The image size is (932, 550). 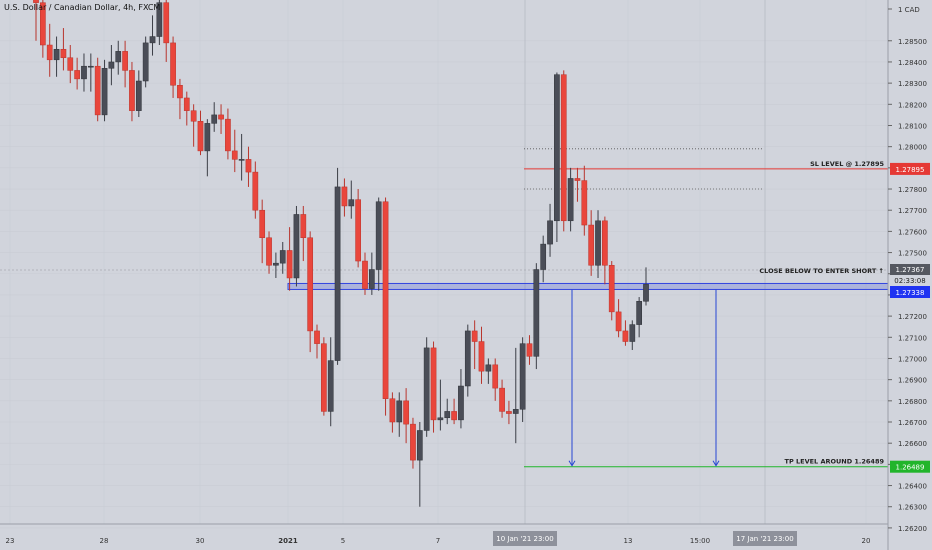 What do you see at coordinates (912, 381) in the screenshot?
I see `y-tick-label: 1.26900` at bounding box center [912, 381].